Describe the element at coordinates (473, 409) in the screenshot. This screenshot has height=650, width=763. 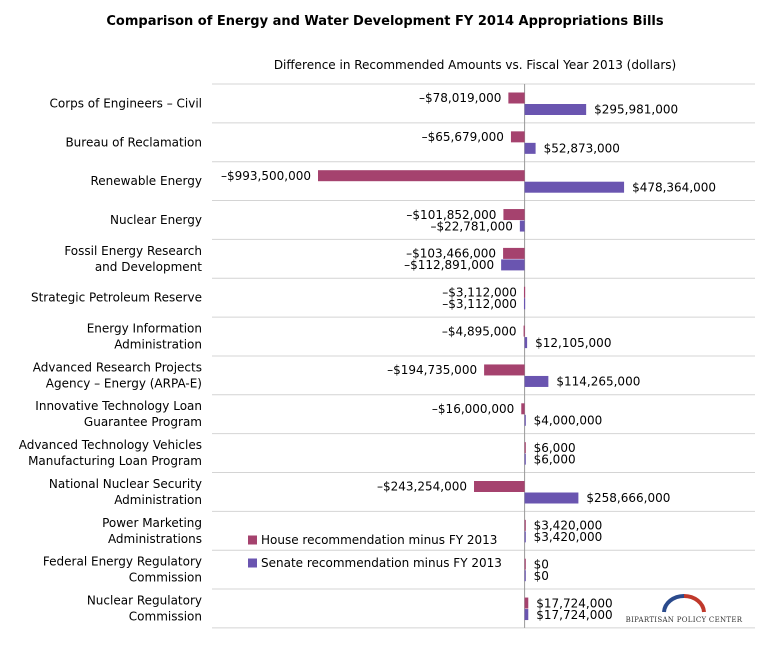
I see `data-label: –$16,000,000` at that location.